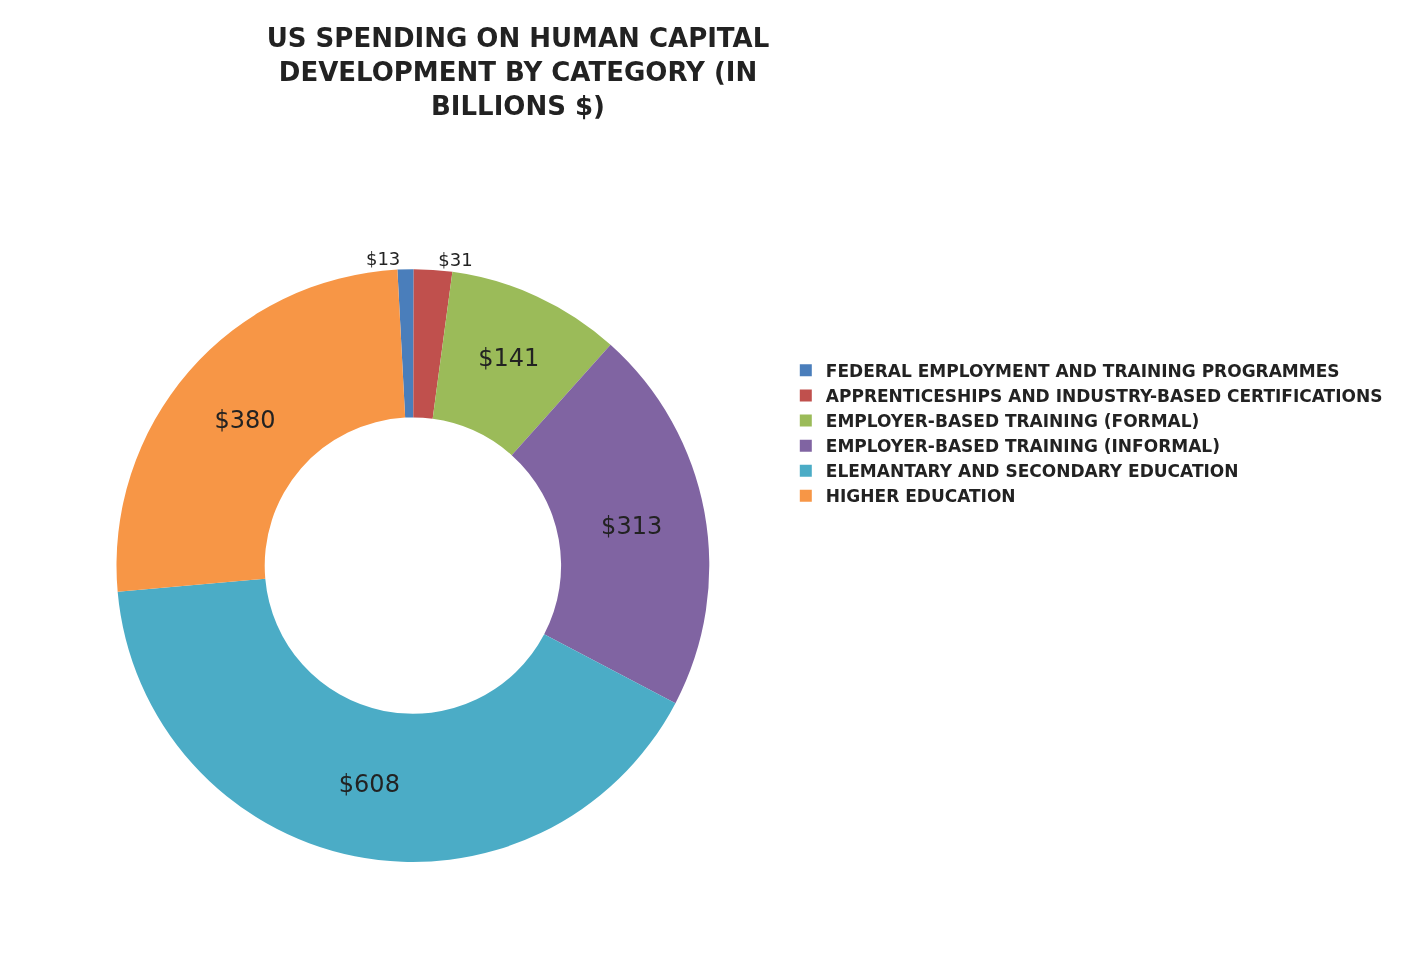  What do you see at coordinates (1022, 446) in the screenshot?
I see `legend-label: EMPLOYER-BASED TRAINING (INFORMAL)` at bounding box center [1022, 446].